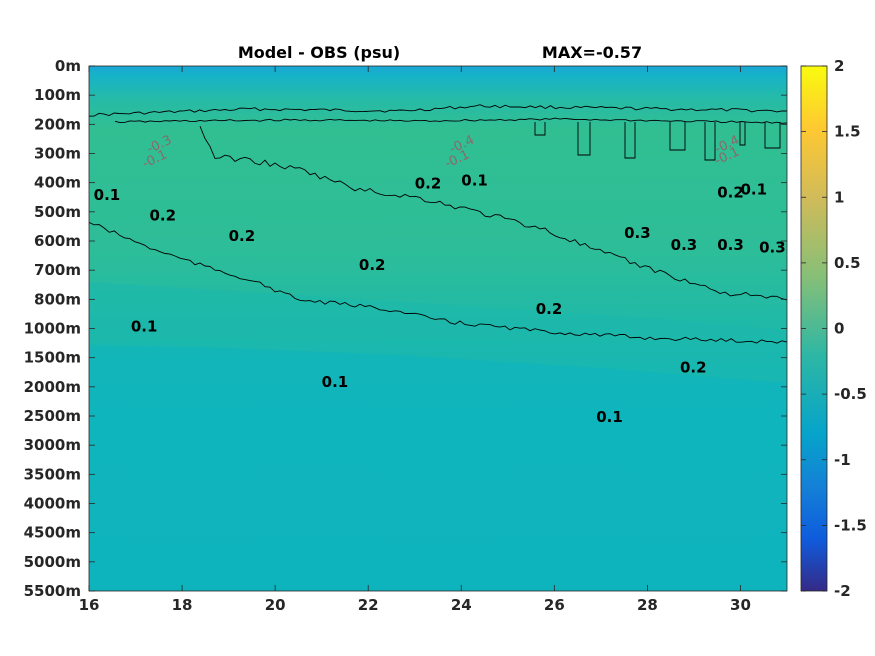 The height and width of the screenshot is (656, 875). I want to click on x-tick-label: 24, so click(461, 605).